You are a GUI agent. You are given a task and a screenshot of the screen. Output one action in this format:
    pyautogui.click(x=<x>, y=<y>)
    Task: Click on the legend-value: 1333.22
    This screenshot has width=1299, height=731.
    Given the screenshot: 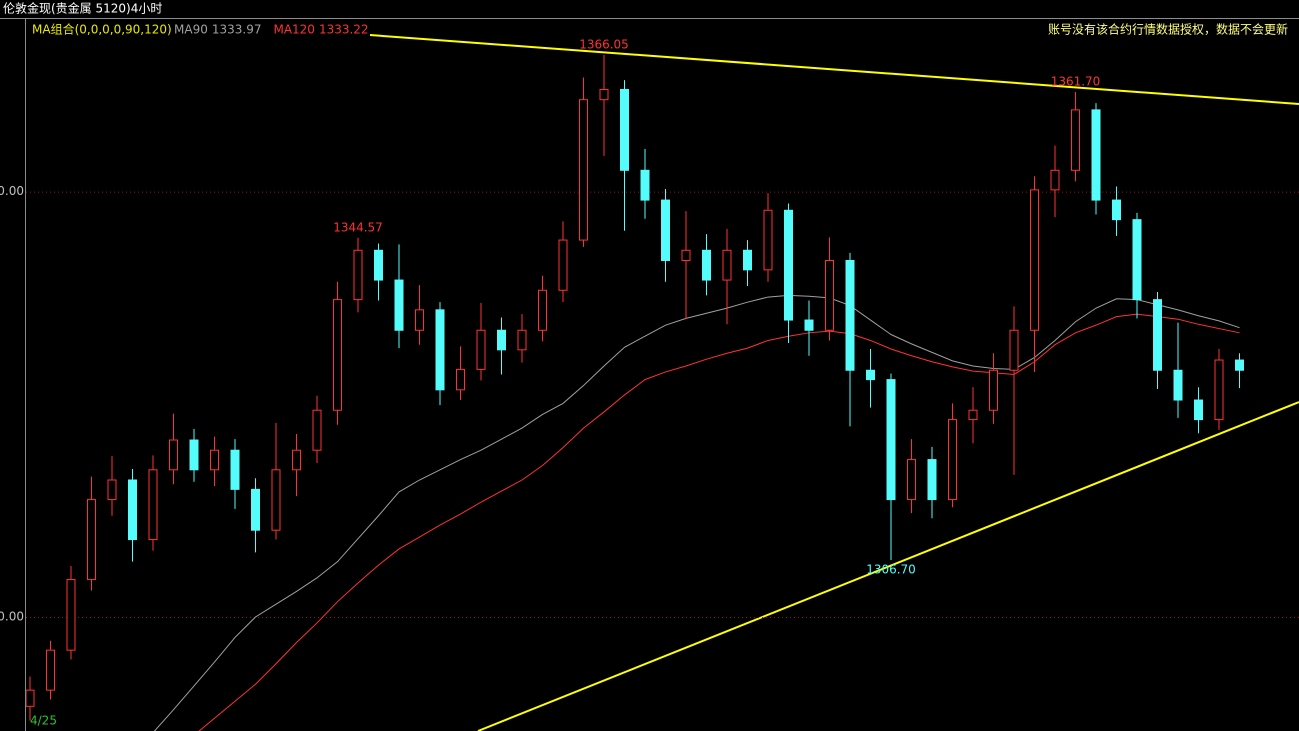 What is the action you would take?
    pyautogui.click(x=344, y=30)
    